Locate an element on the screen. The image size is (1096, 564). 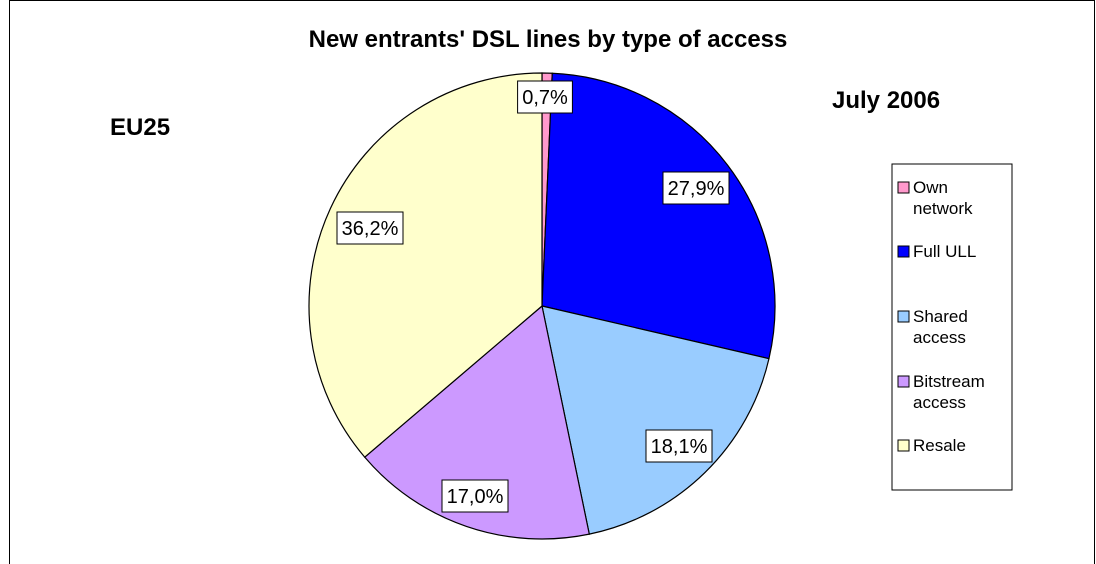
legend-label-3-line-1: Shared is located at coordinates (940, 316).